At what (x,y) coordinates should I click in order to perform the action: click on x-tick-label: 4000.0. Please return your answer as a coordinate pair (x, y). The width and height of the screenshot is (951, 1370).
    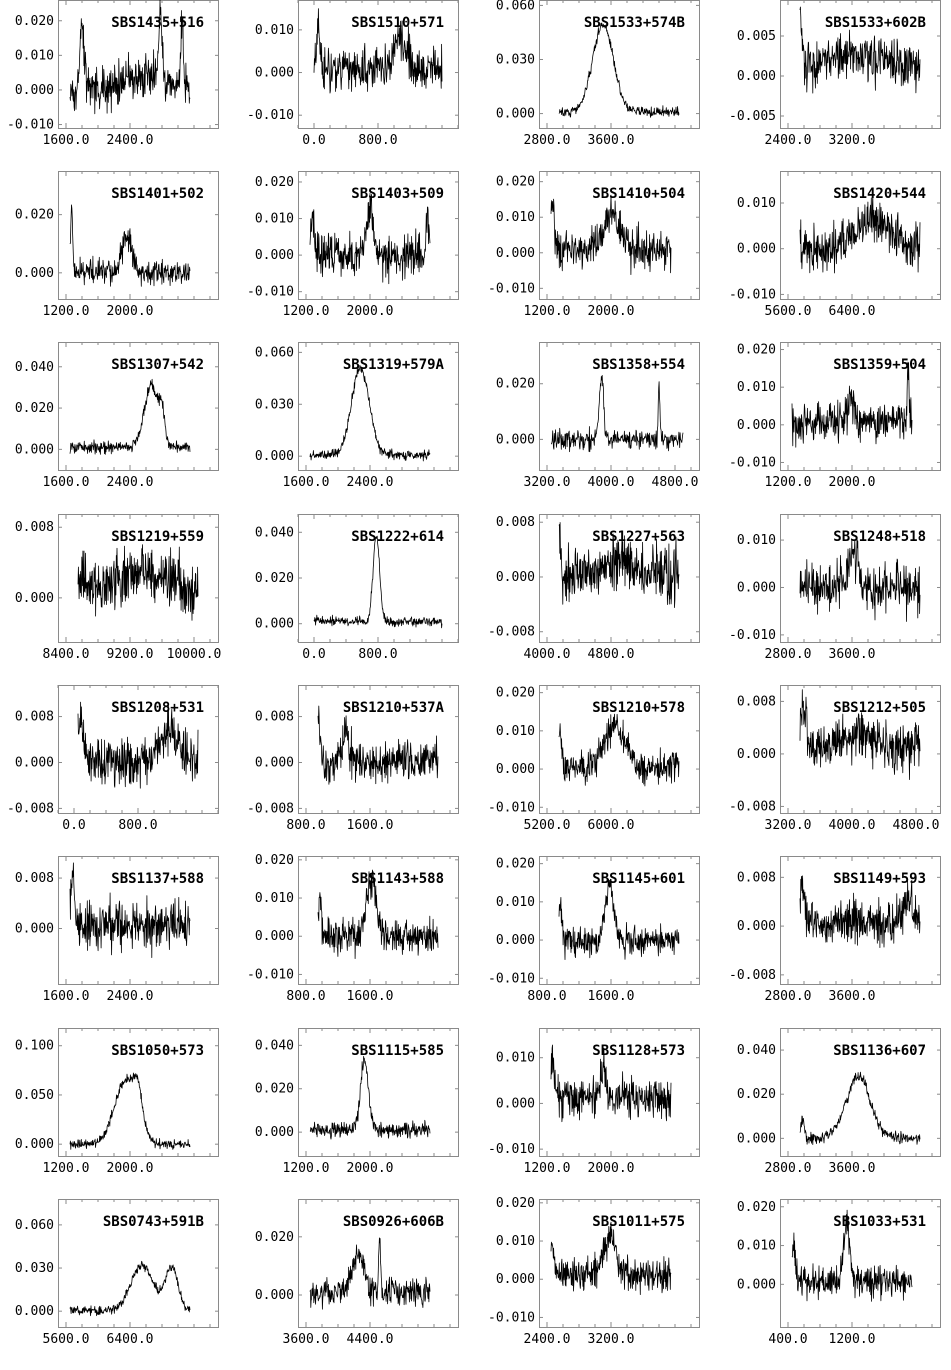
    Looking at the image, I should click on (611, 482).